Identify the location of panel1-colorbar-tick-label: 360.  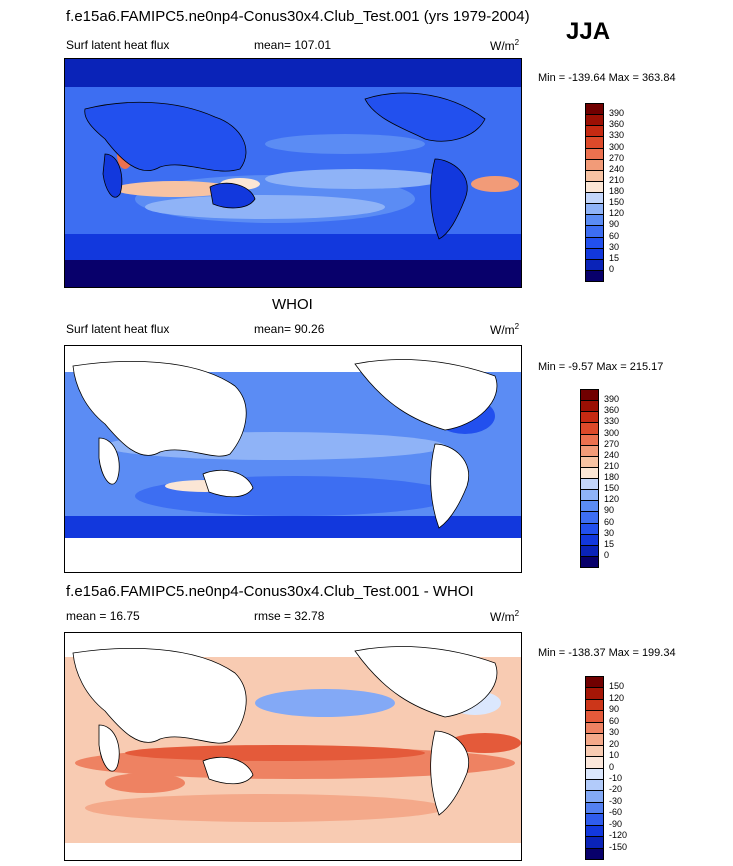
(617, 124).